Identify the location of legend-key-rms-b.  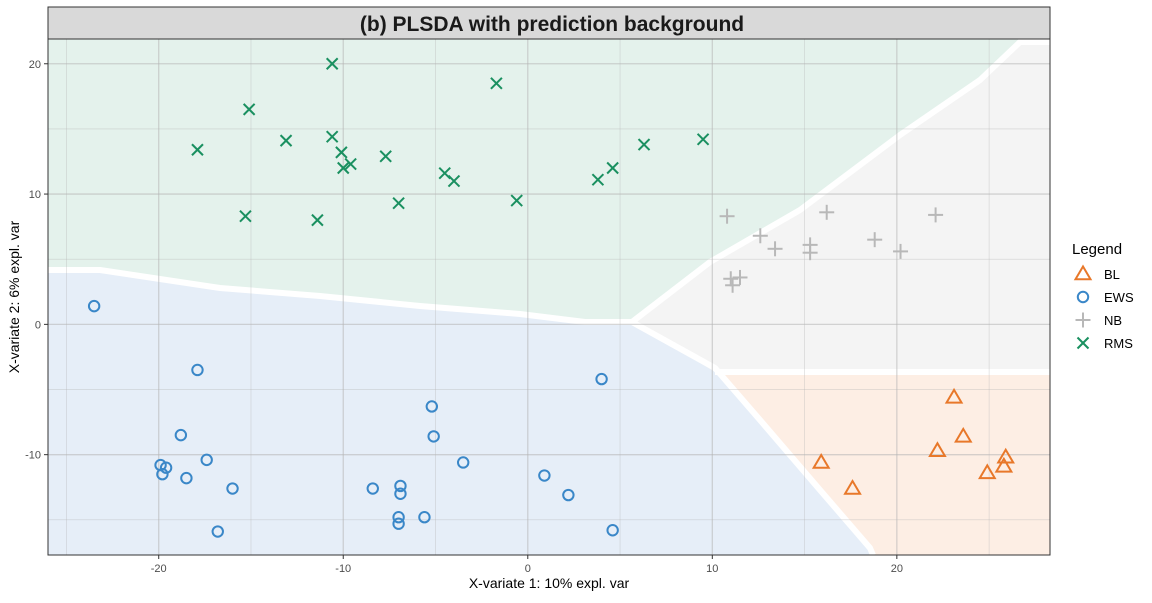
(1083, 343).